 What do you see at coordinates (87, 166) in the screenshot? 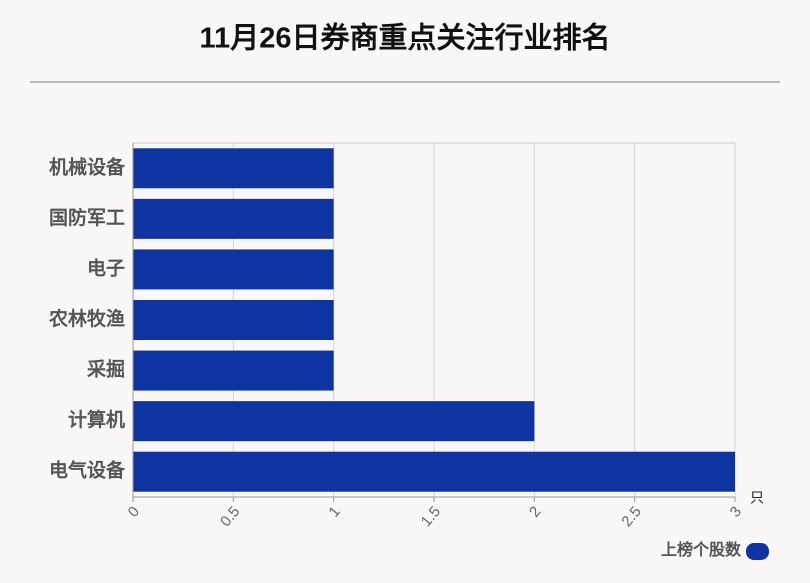
I see `y-tick-label: 机械设备` at bounding box center [87, 166].